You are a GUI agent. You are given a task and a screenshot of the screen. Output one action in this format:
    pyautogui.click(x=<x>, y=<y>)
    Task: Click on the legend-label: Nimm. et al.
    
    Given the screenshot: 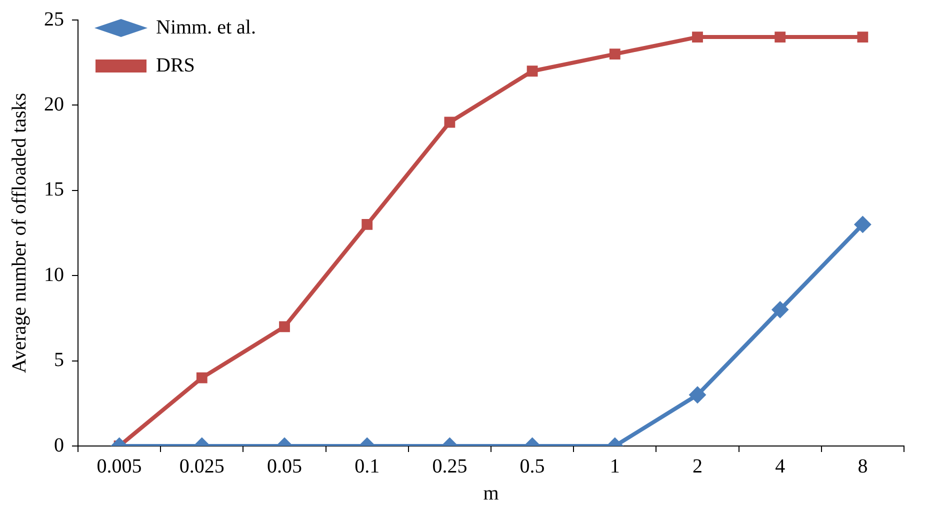 What is the action you would take?
    pyautogui.click(x=206, y=27)
    